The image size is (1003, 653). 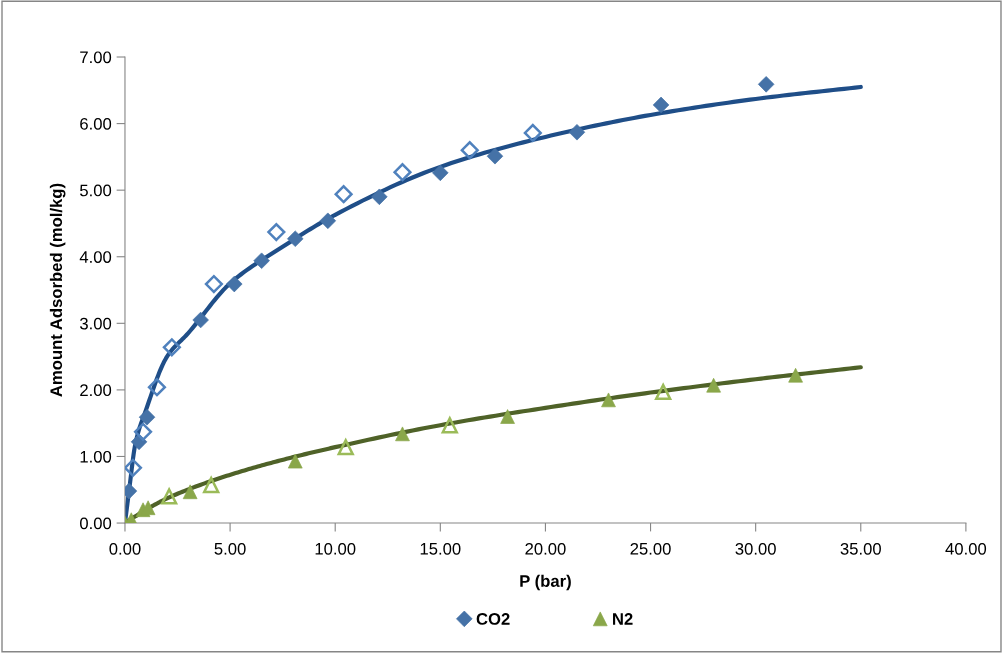 I want to click on y-tick-label: 3.00, so click(x=95, y=323).